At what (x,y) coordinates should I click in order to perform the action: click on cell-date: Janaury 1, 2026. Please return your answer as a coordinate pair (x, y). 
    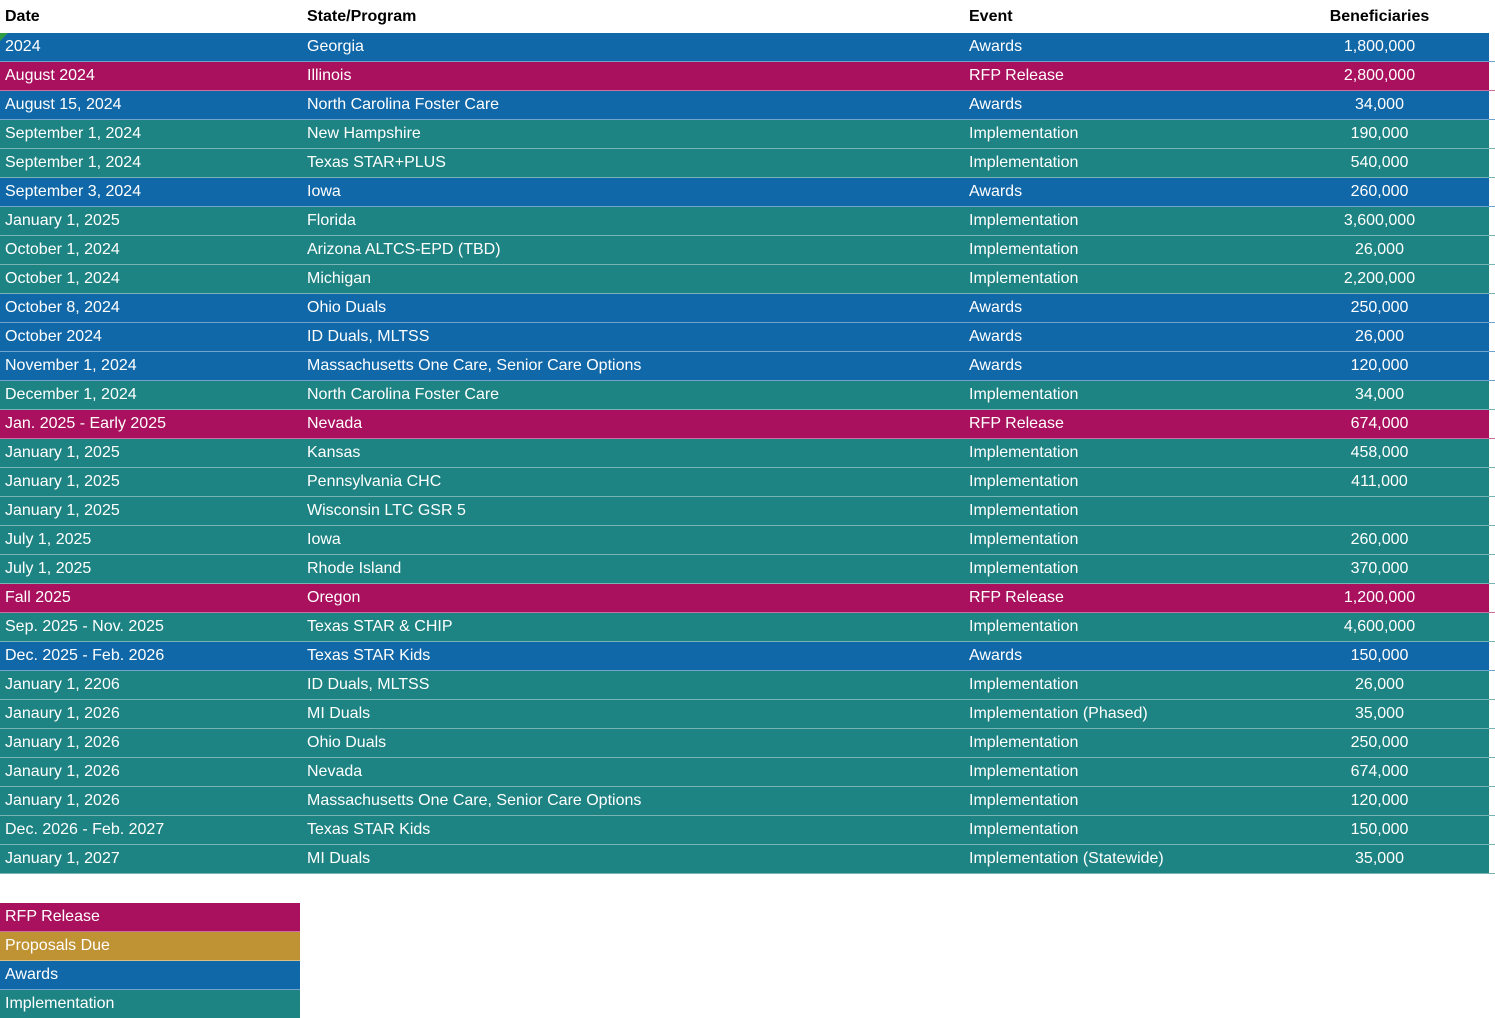
    Looking at the image, I should click on (62, 771).